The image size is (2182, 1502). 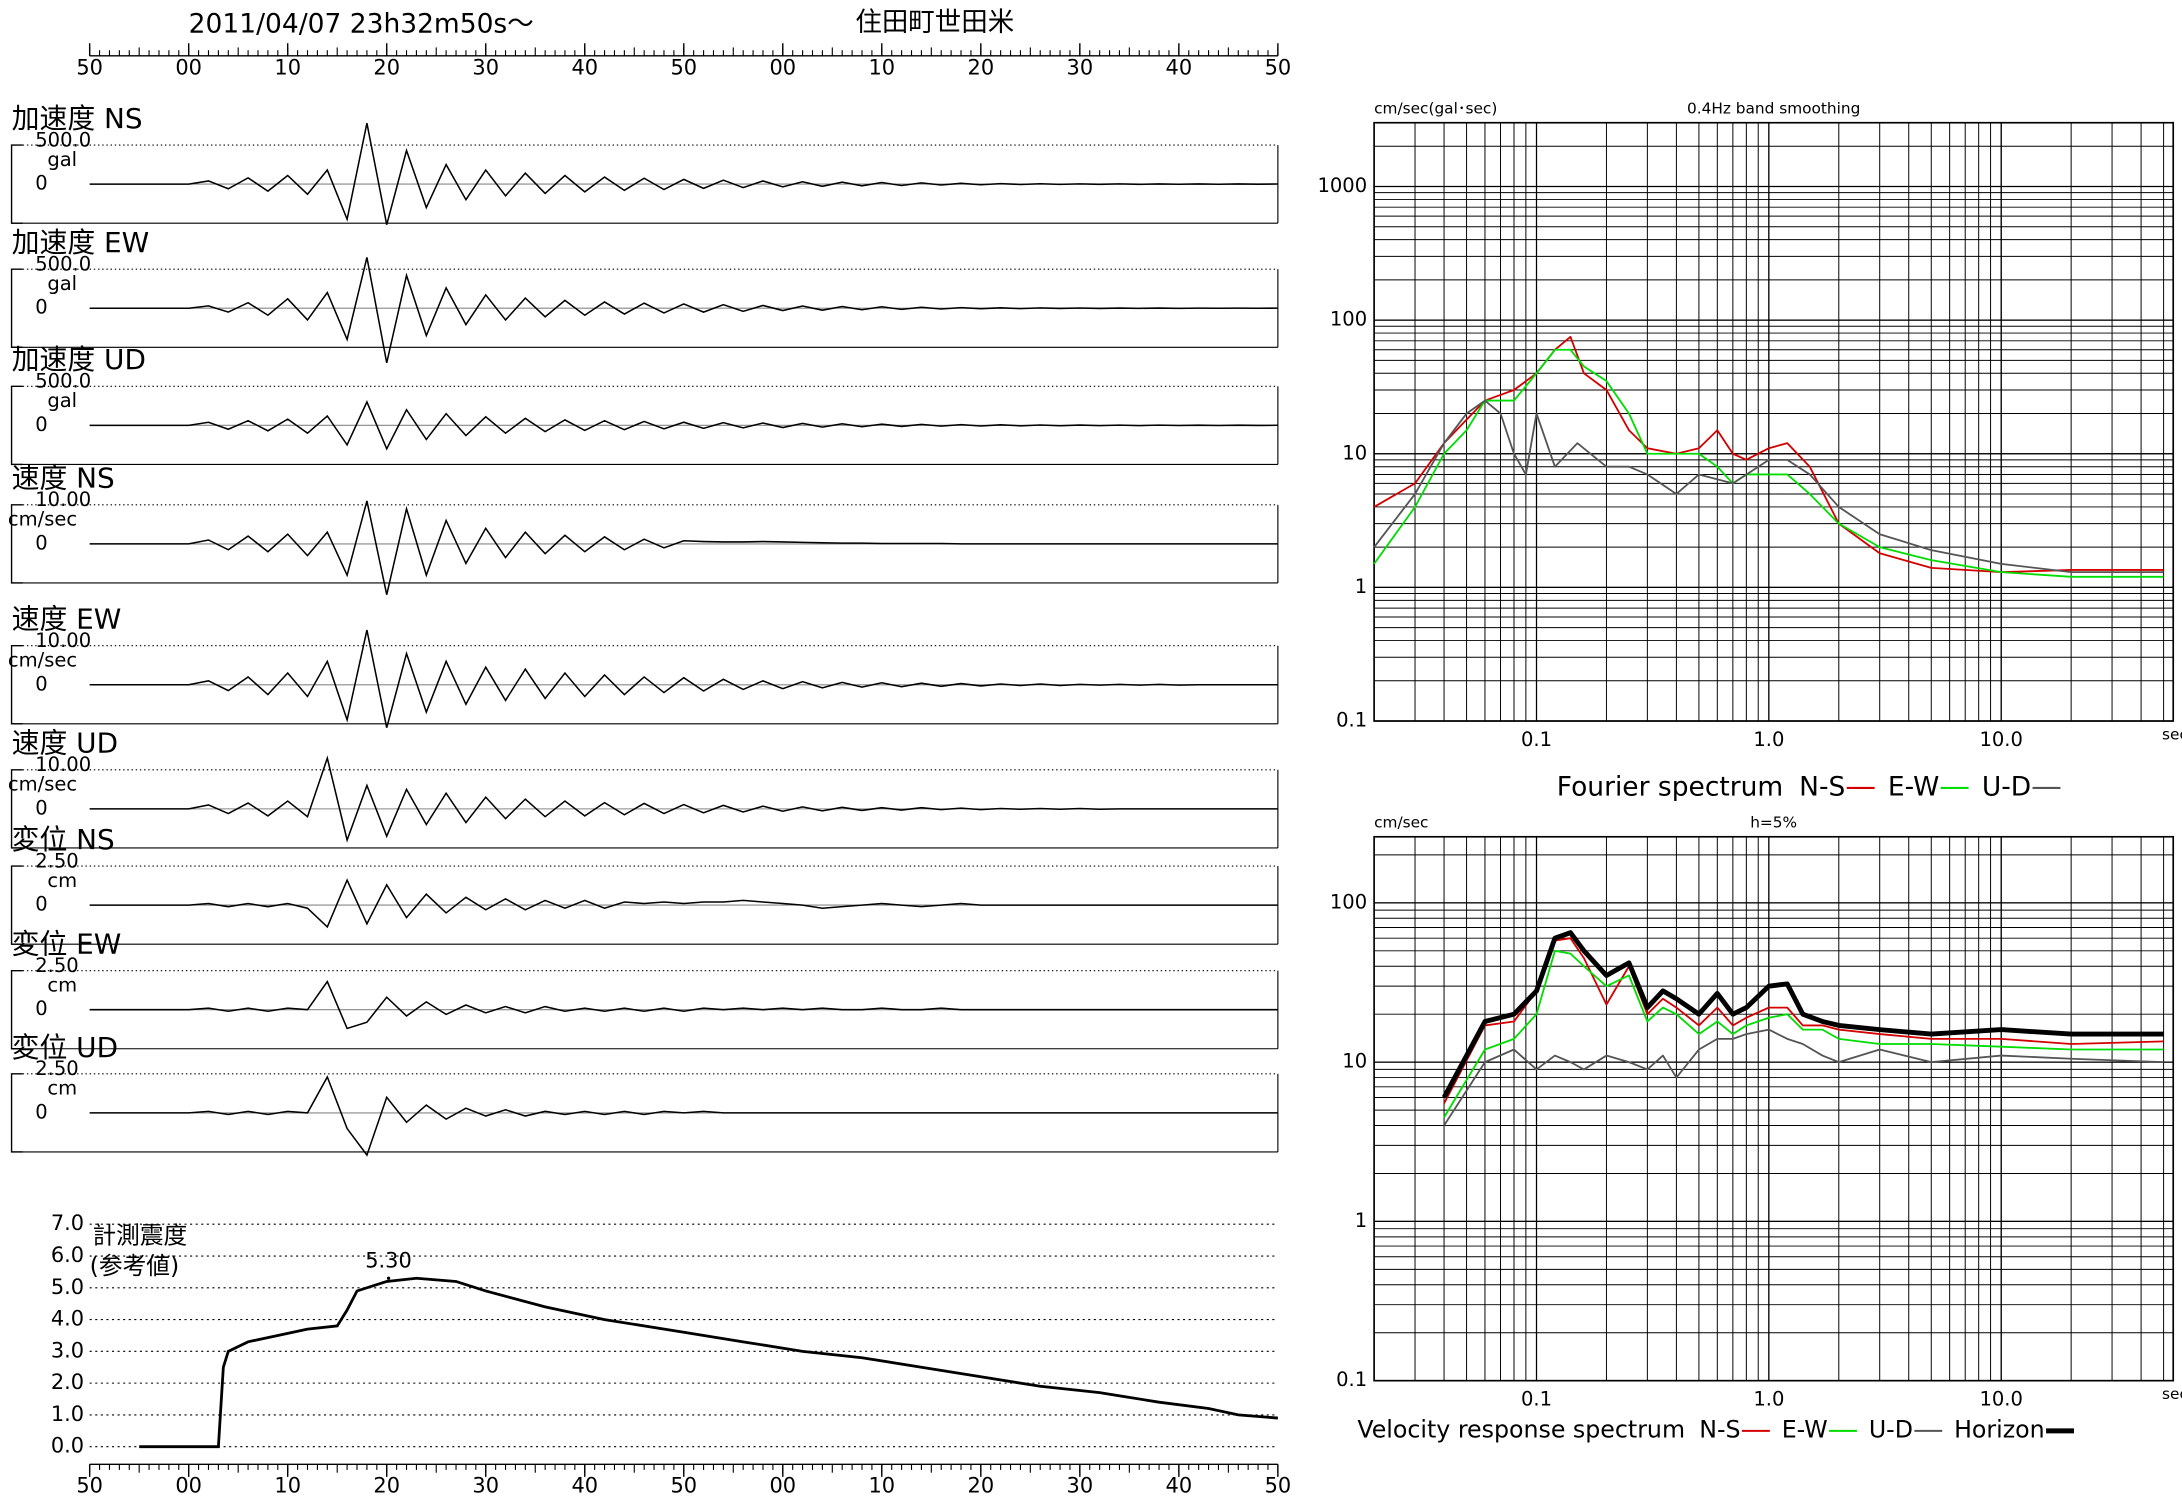 What do you see at coordinates (2000, 1399) in the screenshot?
I see `x-tick-label: 10.0` at bounding box center [2000, 1399].